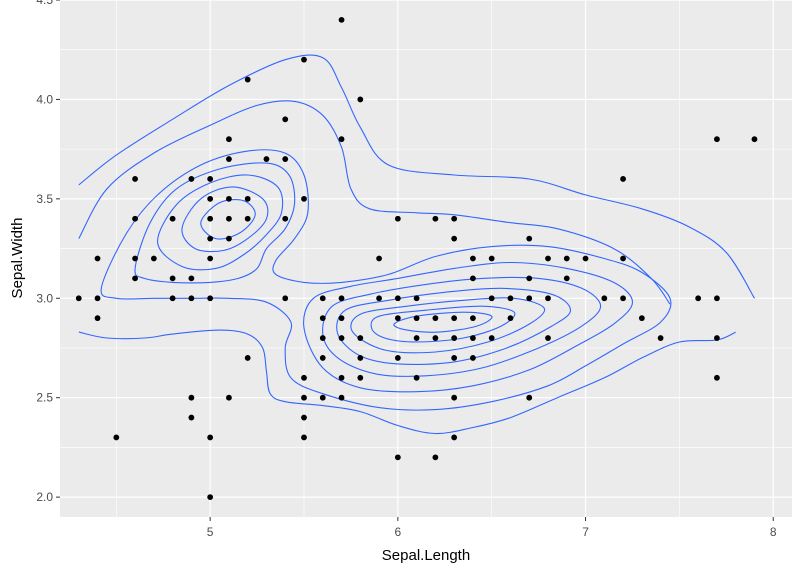 This screenshot has height=571, width=800. I want to click on y-tick-label: 2.5, so click(44, 398).